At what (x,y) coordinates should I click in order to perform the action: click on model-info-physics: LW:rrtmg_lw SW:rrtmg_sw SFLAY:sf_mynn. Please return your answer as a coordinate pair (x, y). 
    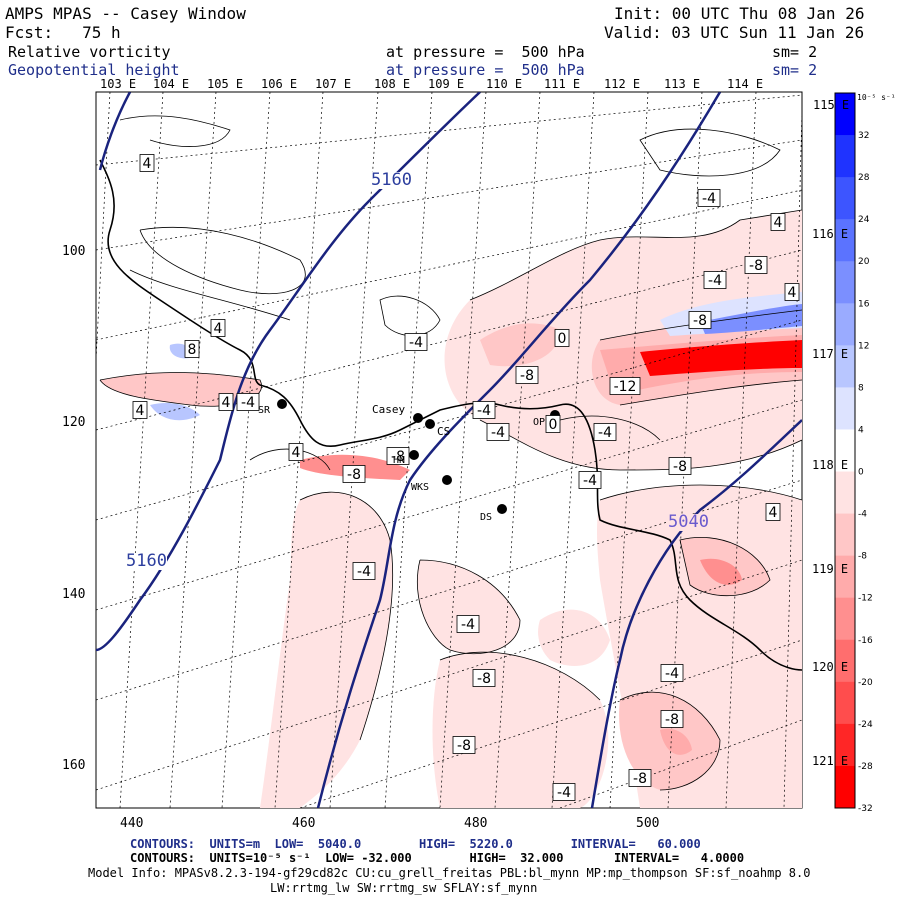
    Looking at the image, I should click on (404, 888).